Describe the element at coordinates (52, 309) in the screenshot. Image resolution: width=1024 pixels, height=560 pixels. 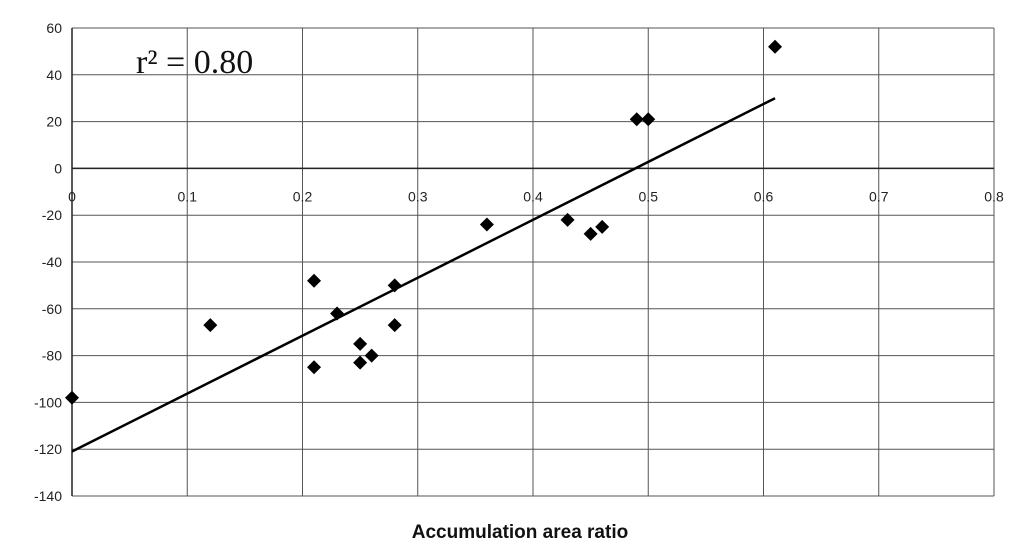
I see `y-tick-label: -60` at that location.